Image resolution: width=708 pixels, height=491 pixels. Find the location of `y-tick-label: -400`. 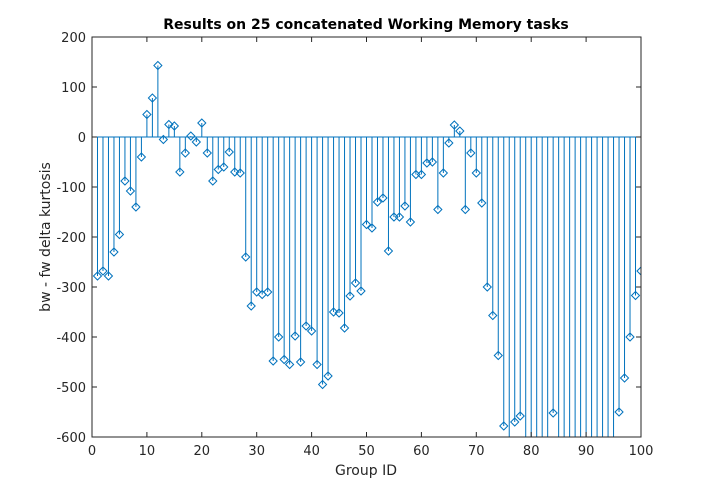

y-tick-label: -400 is located at coordinates (71, 338).